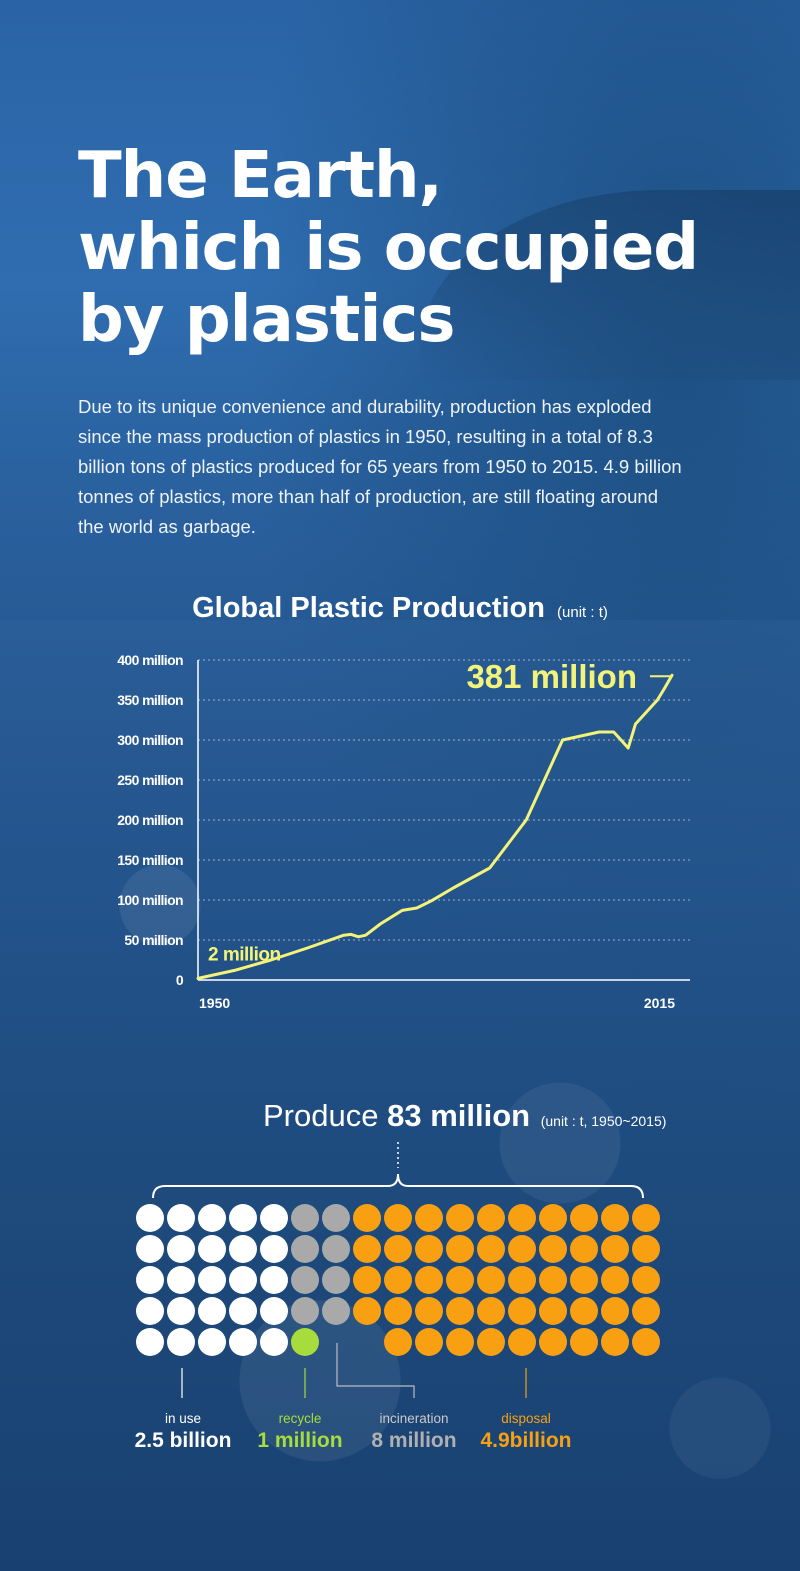  I want to click on legend-incineration: incineration 8 million, so click(414, 1432).